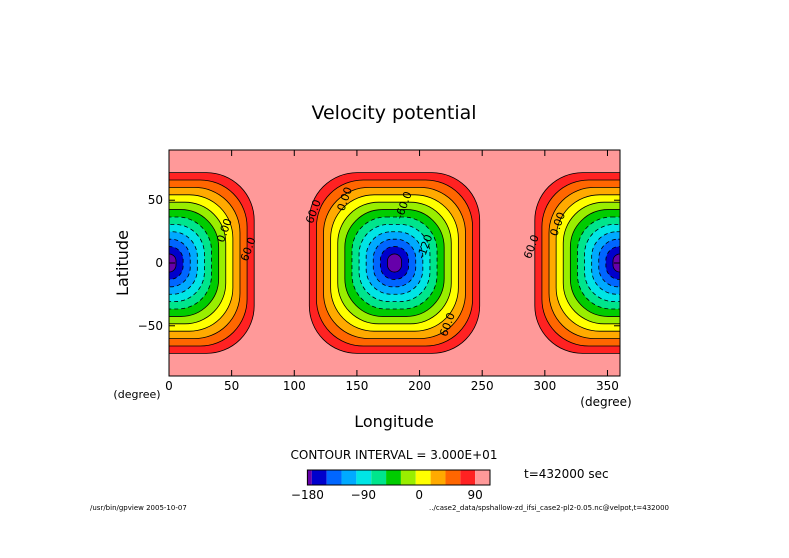 This screenshot has width=789, height=558. What do you see at coordinates (356, 386) in the screenshot?
I see `x-tick-label: 150` at bounding box center [356, 386].